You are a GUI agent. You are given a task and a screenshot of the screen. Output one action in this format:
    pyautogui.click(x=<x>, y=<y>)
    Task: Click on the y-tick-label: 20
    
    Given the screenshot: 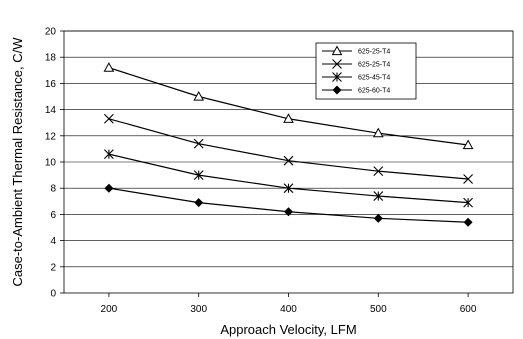 What is the action you would take?
    pyautogui.click(x=51, y=32)
    